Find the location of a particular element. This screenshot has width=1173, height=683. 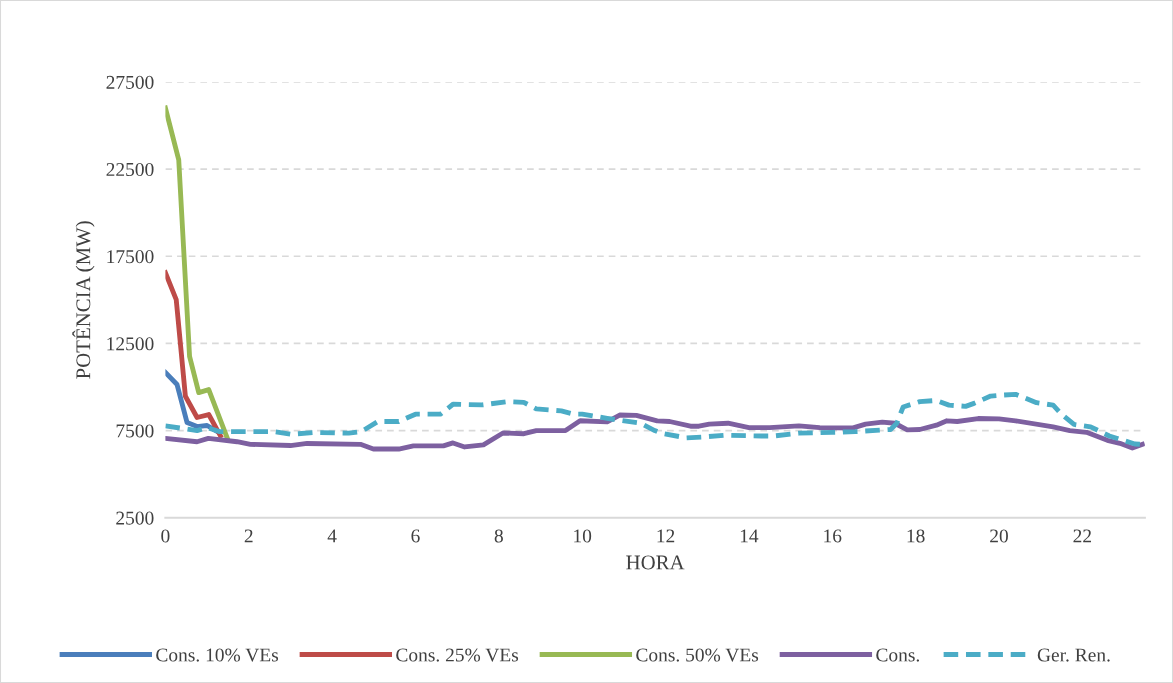

x-tick-label: 18 is located at coordinates (916, 536).